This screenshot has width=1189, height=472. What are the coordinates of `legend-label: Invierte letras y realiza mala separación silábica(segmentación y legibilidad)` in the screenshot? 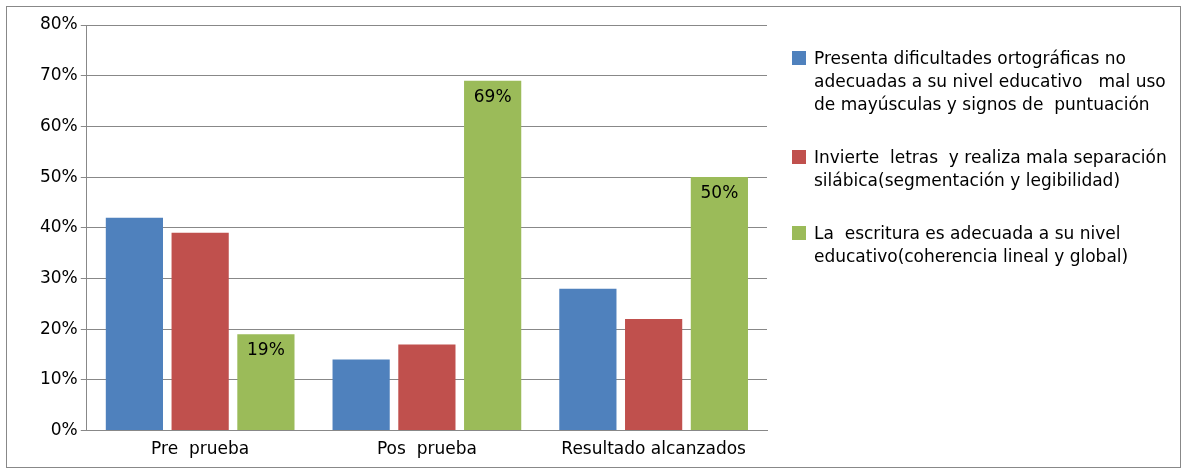 It's located at (991, 169).